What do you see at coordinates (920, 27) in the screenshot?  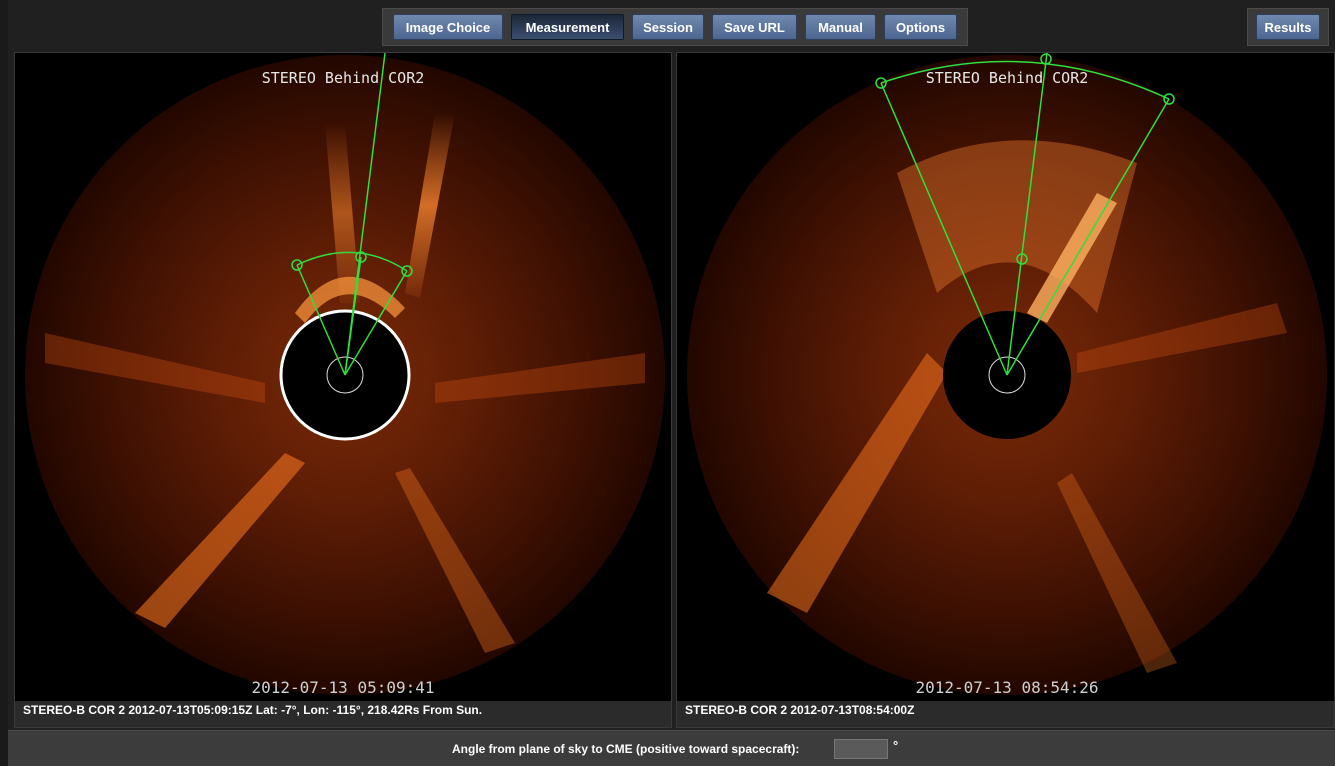 I see `options-button: Options` at bounding box center [920, 27].